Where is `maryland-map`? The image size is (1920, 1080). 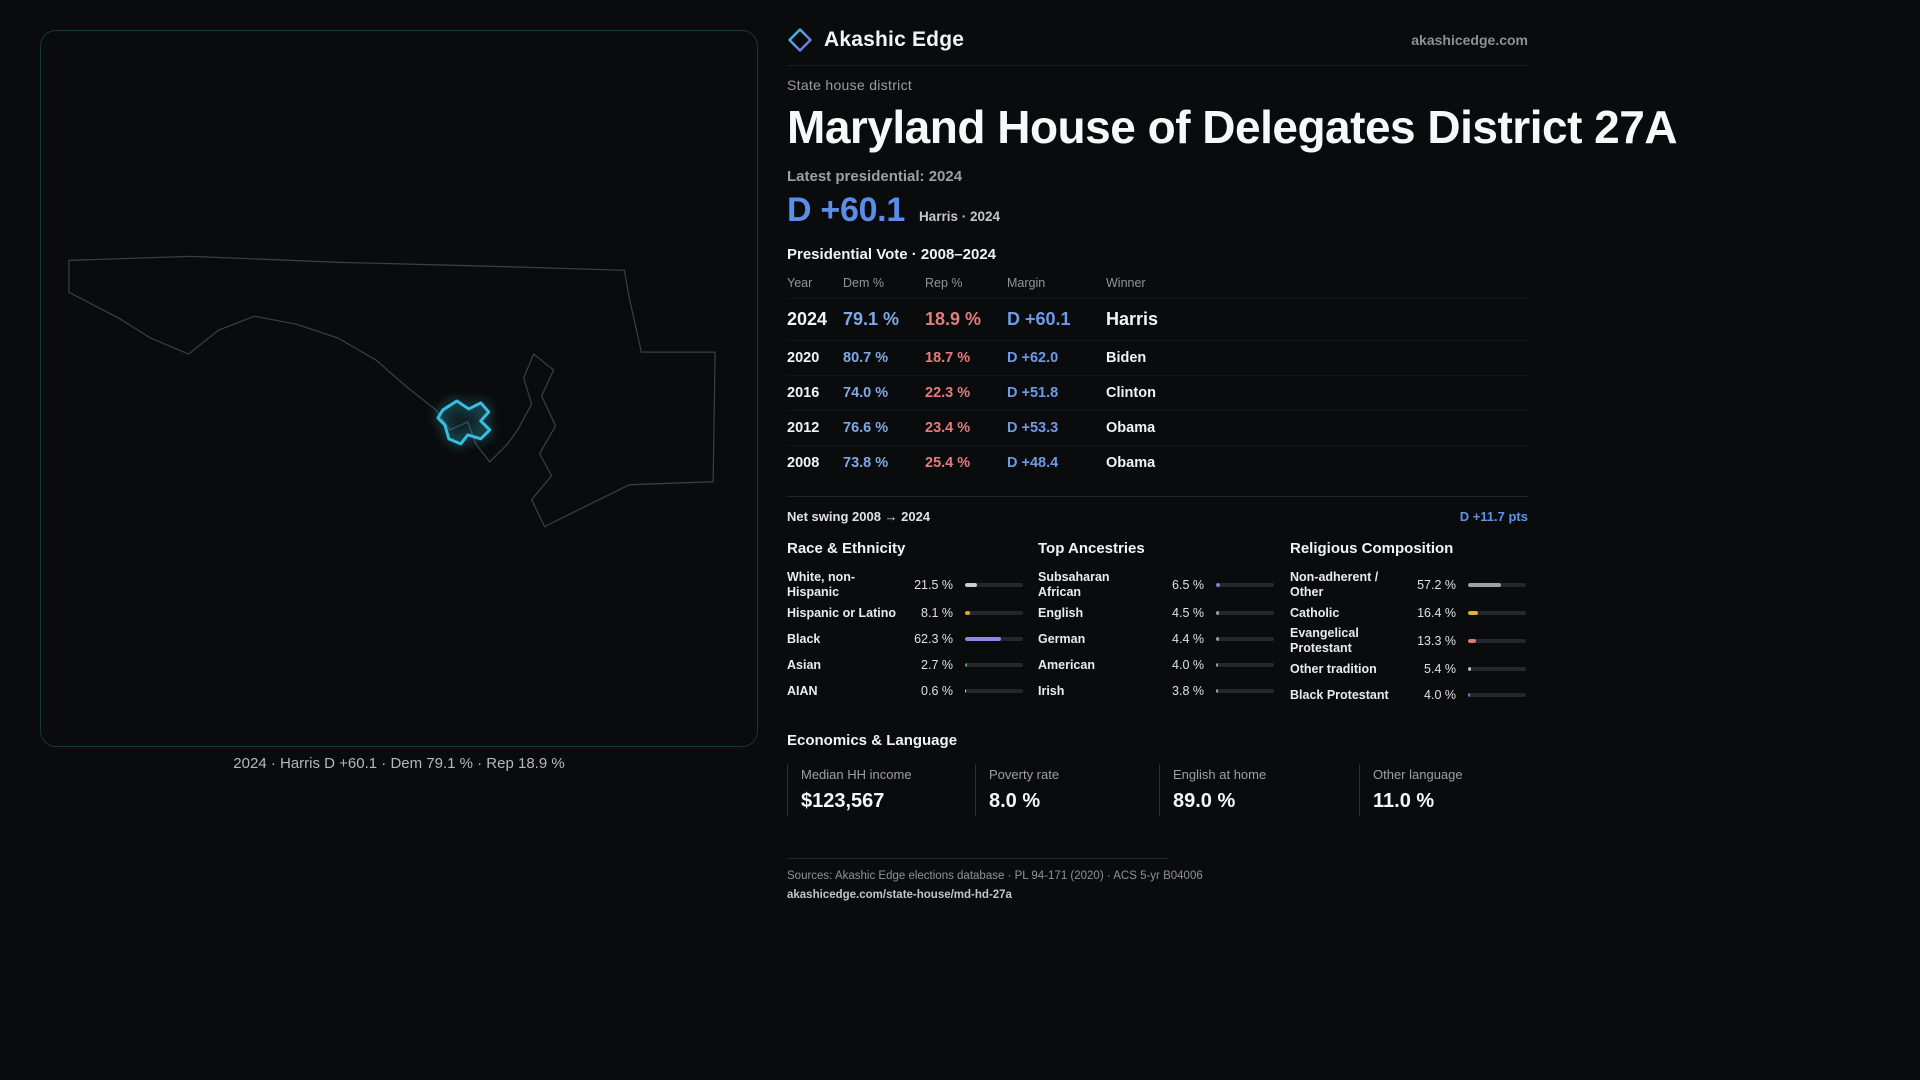 maryland-map is located at coordinates (392, 391).